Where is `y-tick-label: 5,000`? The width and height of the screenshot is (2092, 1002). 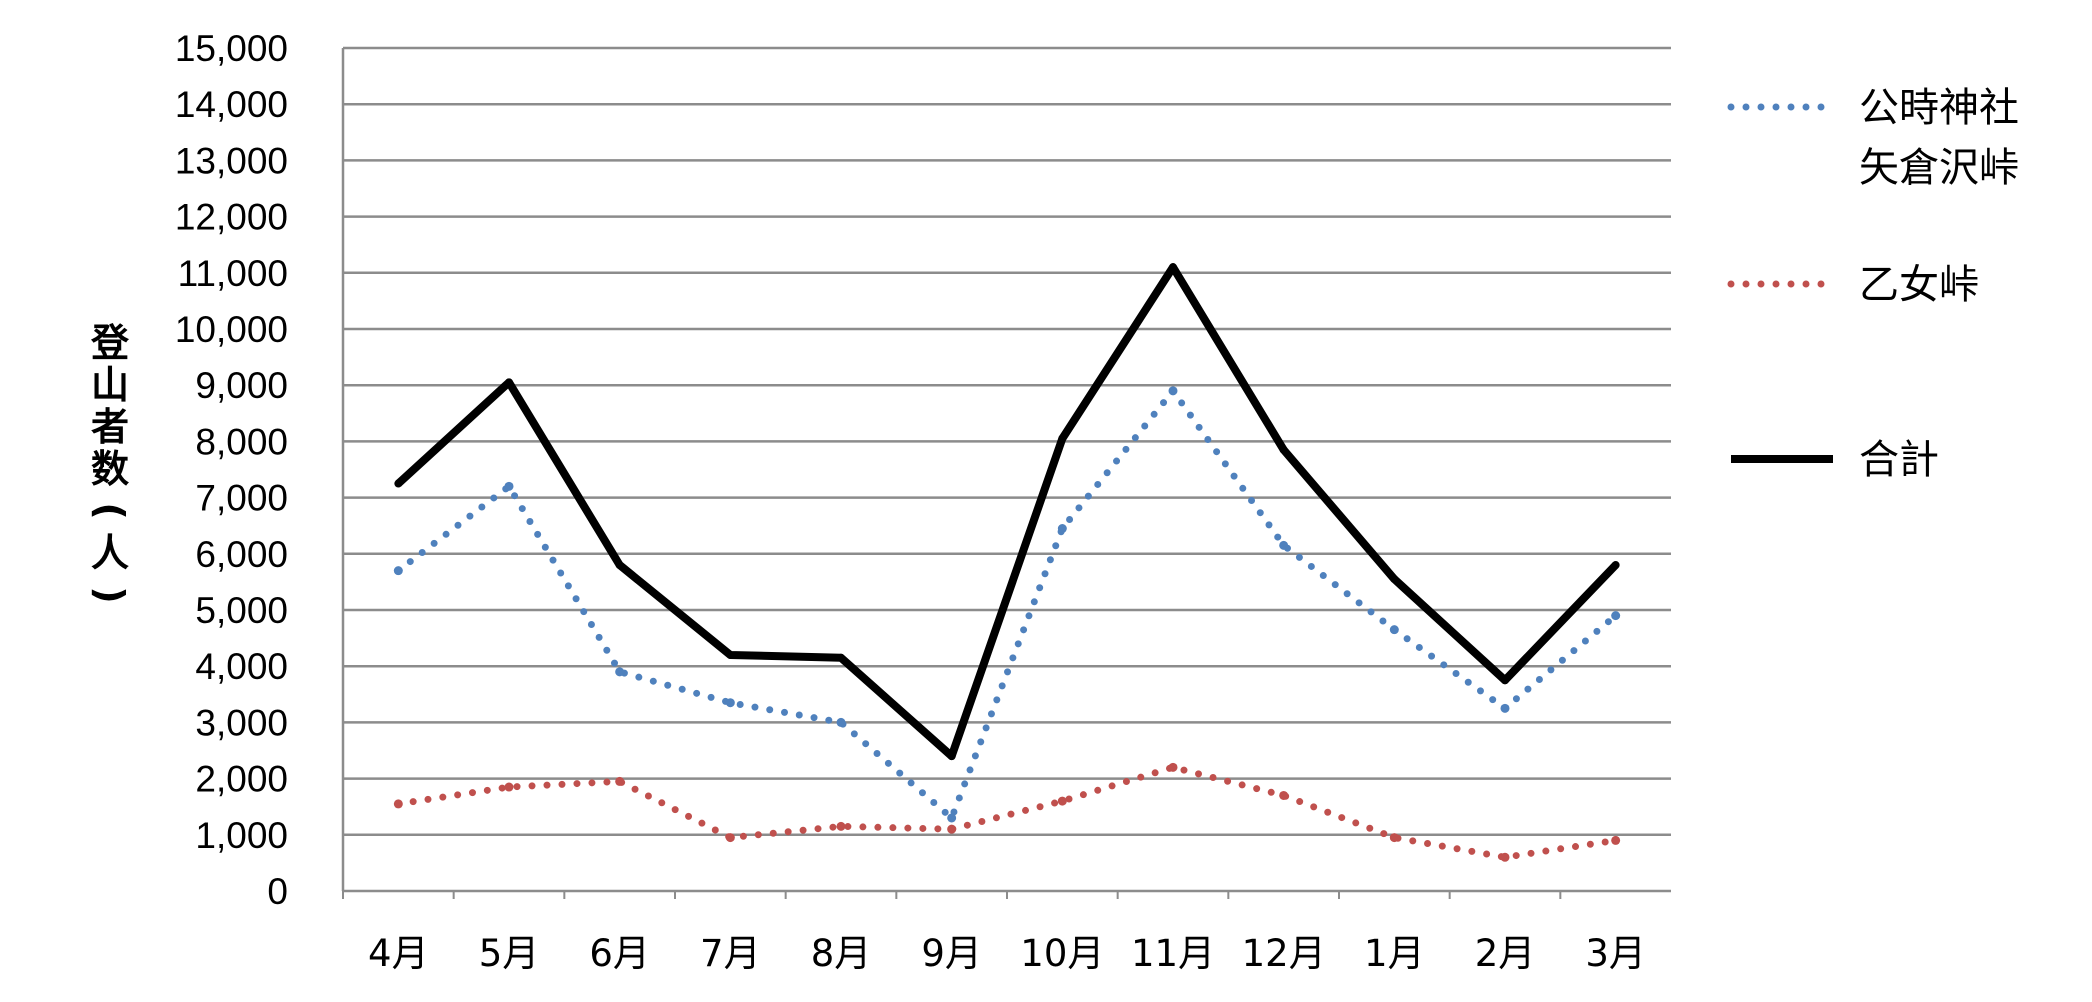 y-tick-label: 5,000 is located at coordinates (241, 610).